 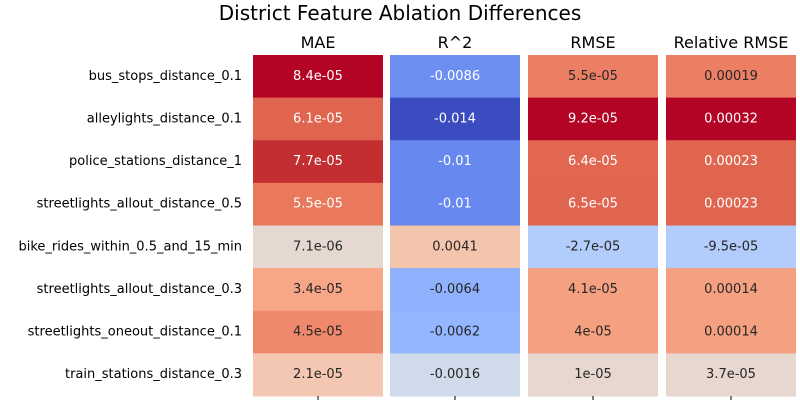 I want to click on row-label: police_stations_distance_1, so click(x=155, y=161).